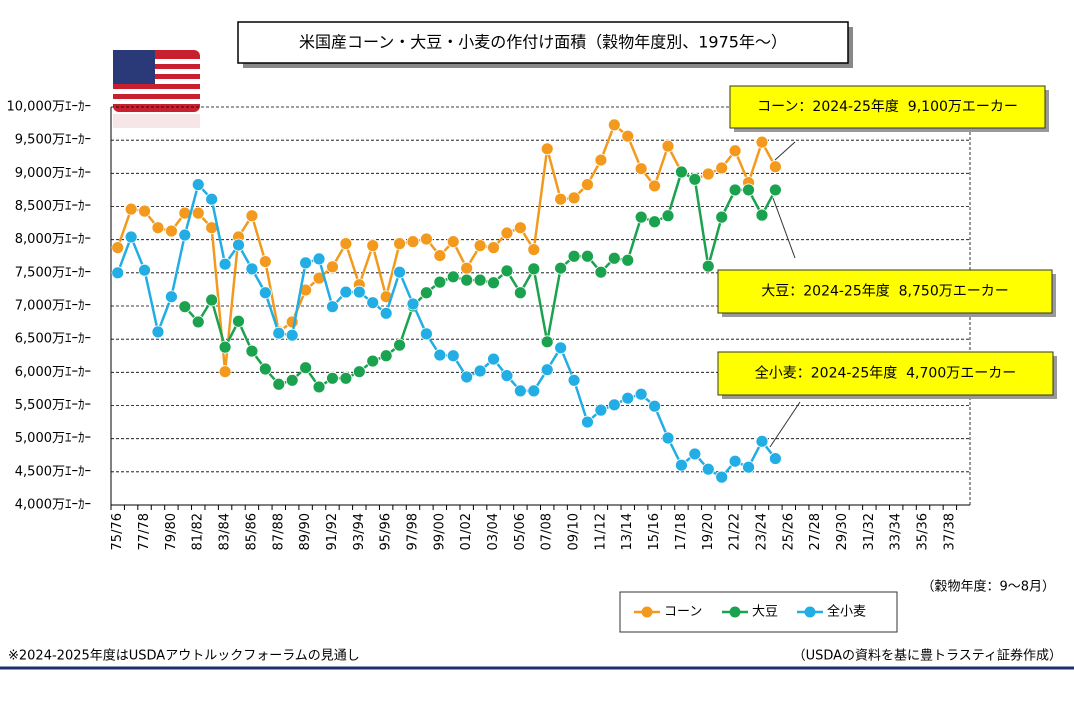 The image size is (1074, 706). I want to click on y-tick-label: 9,500万ｴｰｶｰ, so click(53, 140).